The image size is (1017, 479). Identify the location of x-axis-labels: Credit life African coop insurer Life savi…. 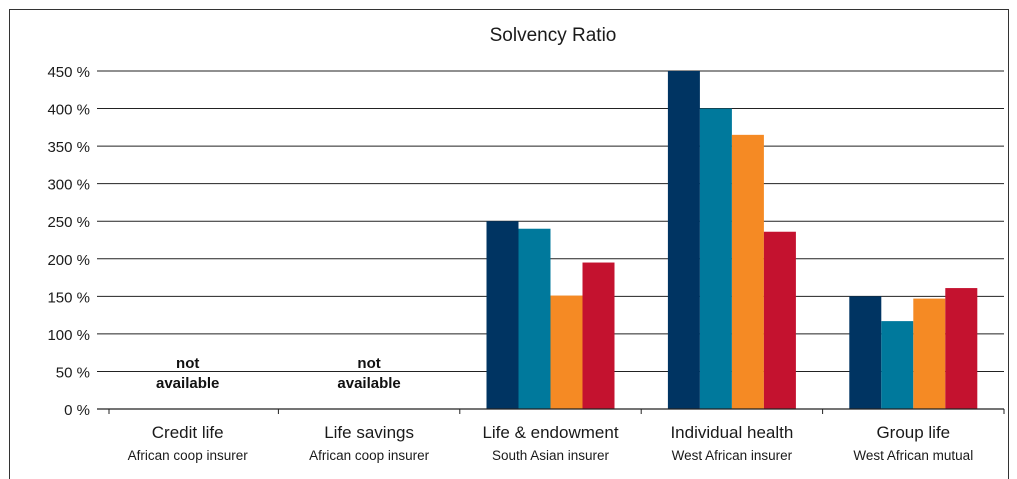
(551, 443).